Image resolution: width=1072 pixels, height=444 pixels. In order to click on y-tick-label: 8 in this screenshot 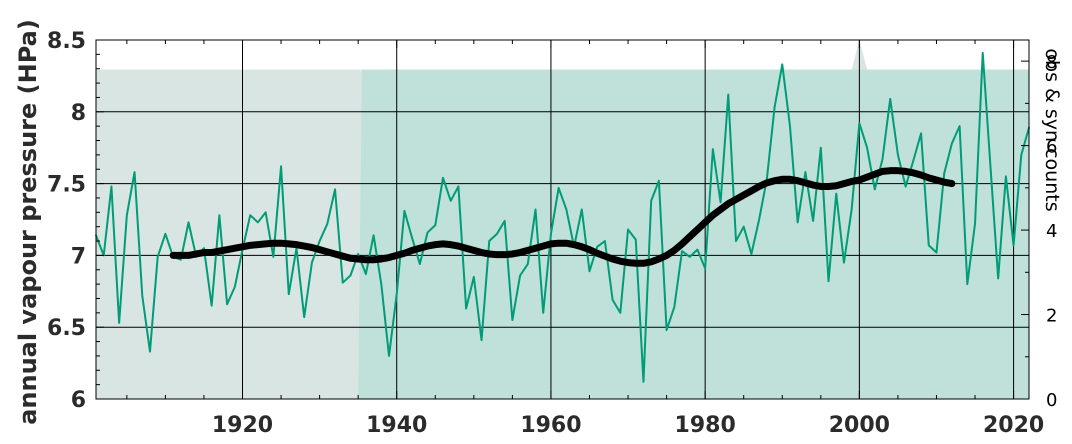, I will do `click(78, 113)`.